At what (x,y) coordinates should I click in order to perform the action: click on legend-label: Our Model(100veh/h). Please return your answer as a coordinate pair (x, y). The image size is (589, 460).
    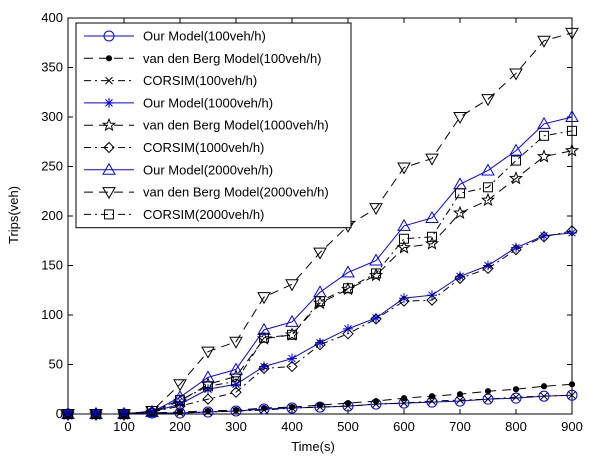
    Looking at the image, I should click on (204, 36).